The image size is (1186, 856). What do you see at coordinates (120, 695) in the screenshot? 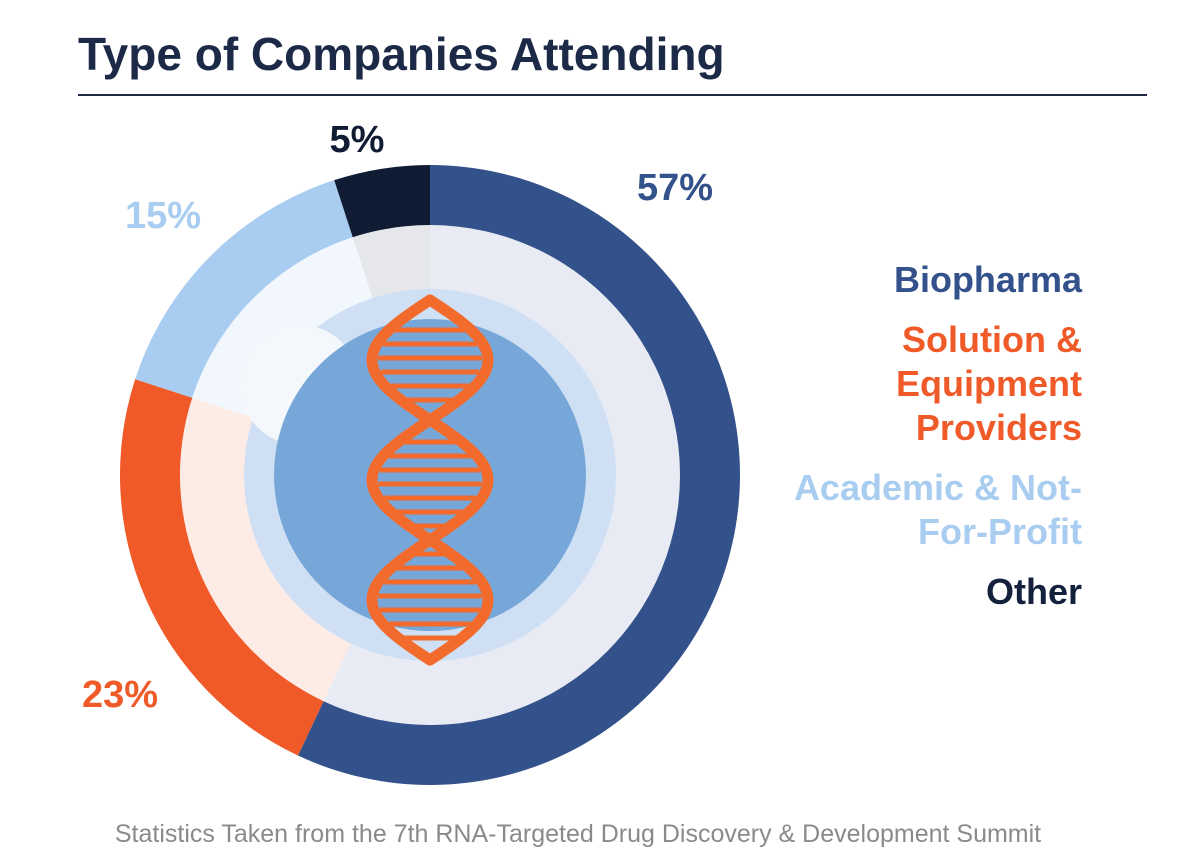
I see `value-label: 23%` at bounding box center [120, 695].